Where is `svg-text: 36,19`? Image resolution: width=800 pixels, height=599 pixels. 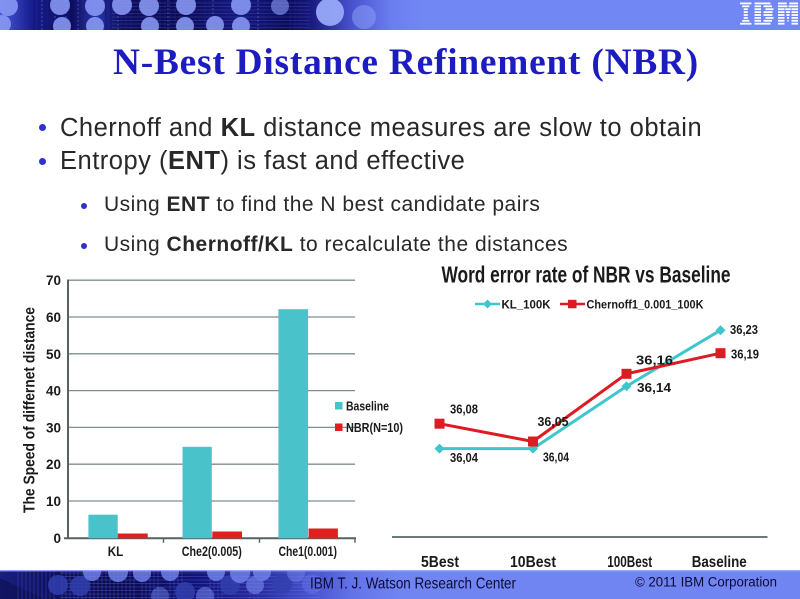
svg-text: 36,19 is located at coordinates (745, 354).